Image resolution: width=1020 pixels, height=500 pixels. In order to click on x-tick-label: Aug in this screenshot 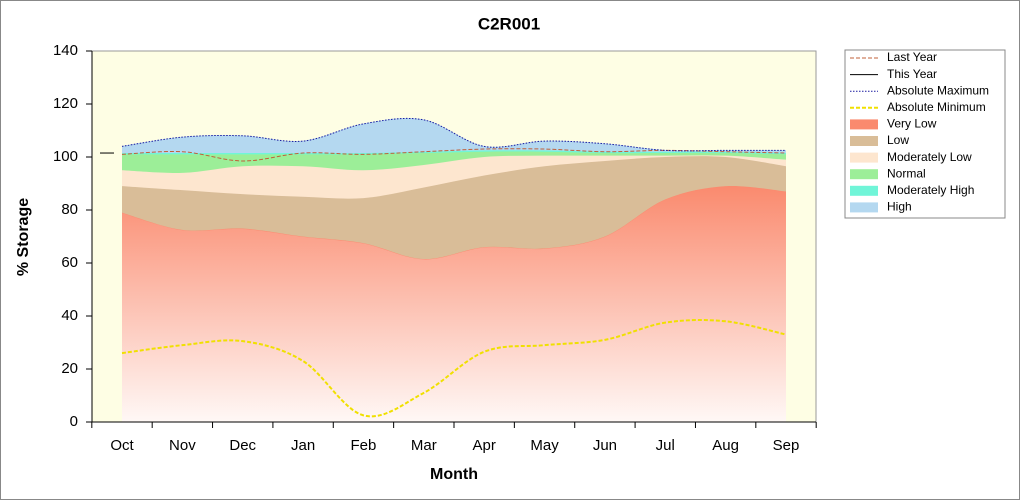, I will do `click(725, 445)`.